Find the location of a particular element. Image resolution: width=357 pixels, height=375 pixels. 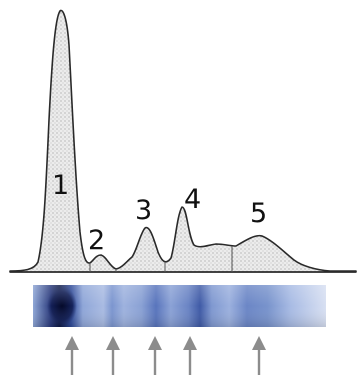

peak-label-2: 2 is located at coordinates (96, 240).